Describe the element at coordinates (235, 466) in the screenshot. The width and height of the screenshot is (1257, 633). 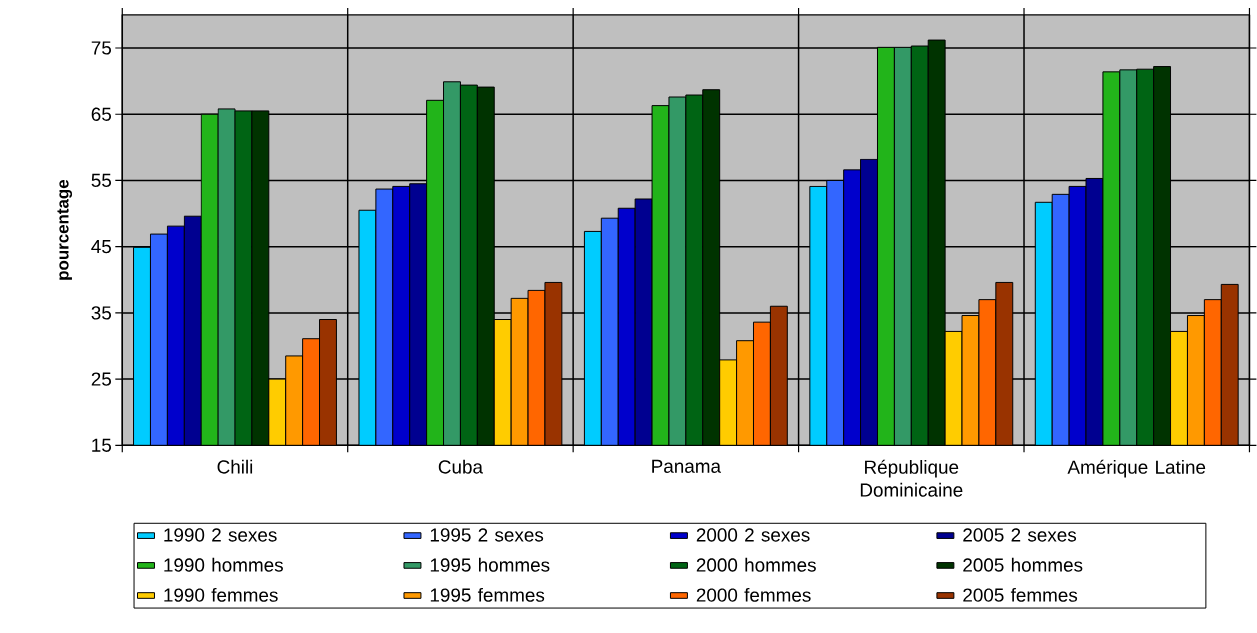
I see `x-tick-label: Chili` at that location.